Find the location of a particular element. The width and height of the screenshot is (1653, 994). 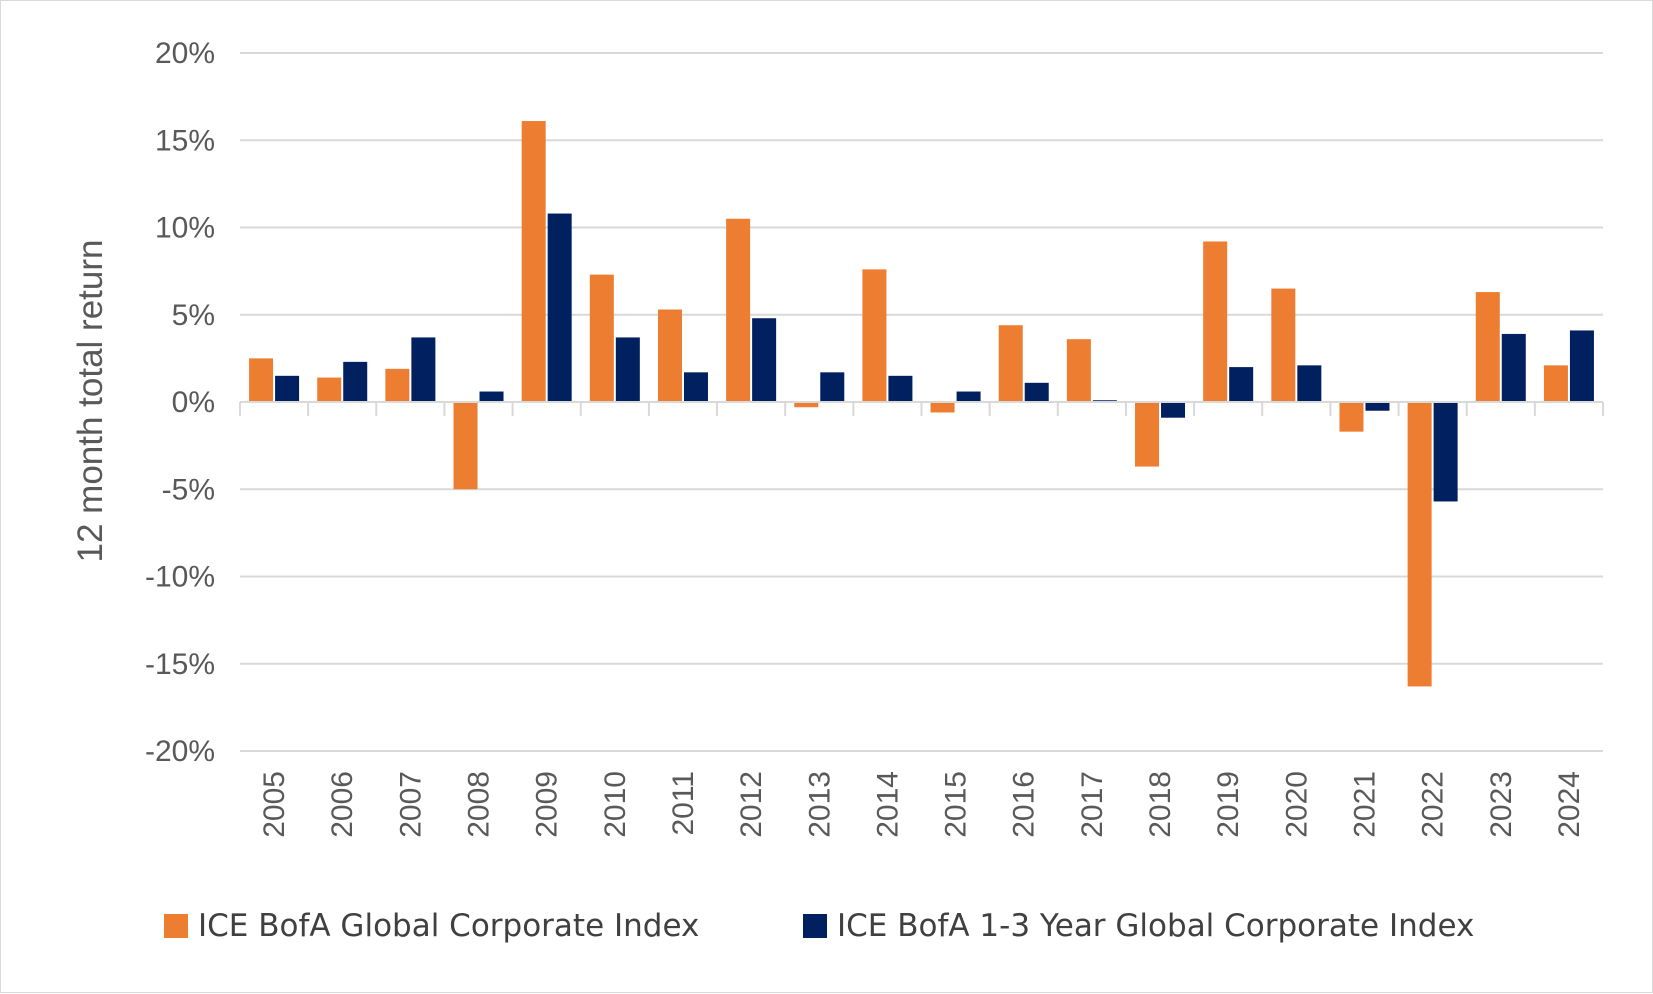

bar-global-corporate-2016 is located at coordinates (1010, 363).